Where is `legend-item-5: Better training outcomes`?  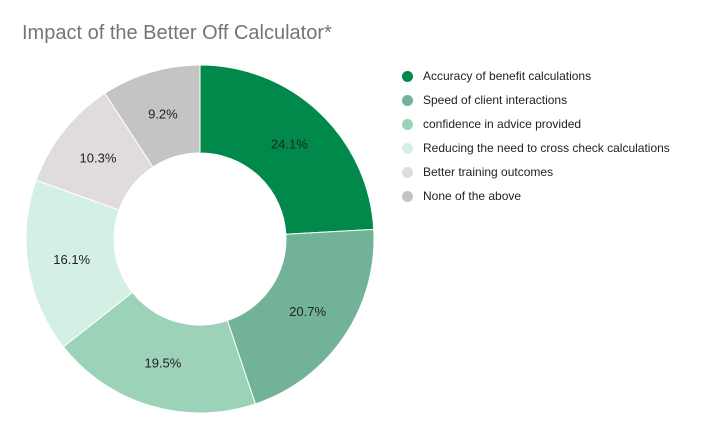
legend-item-5: Better training outcomes is located at coordinates (536, 172).